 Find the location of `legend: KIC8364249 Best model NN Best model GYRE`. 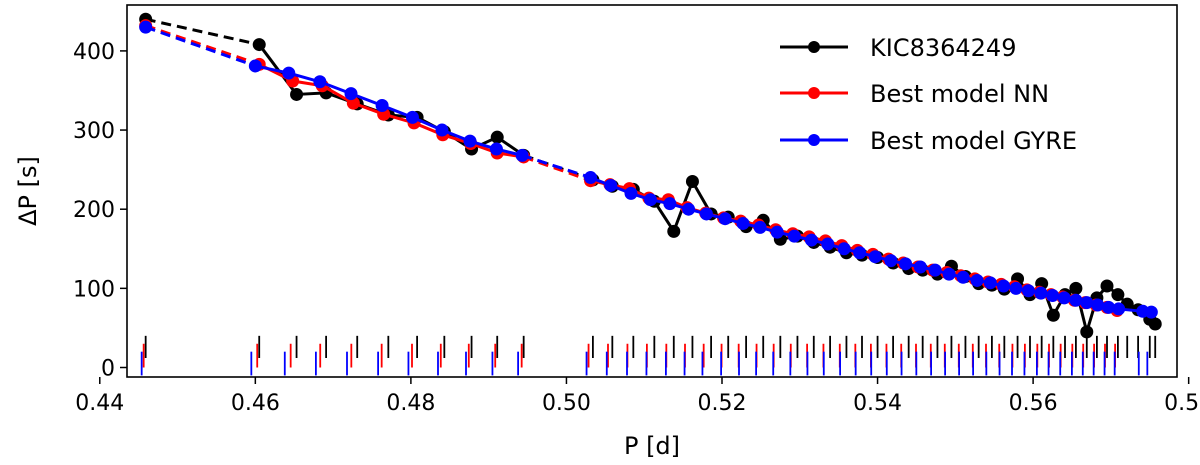

legend: KIC8364249 Best model NN Best model GYRE is located at coordinates (928, 94).